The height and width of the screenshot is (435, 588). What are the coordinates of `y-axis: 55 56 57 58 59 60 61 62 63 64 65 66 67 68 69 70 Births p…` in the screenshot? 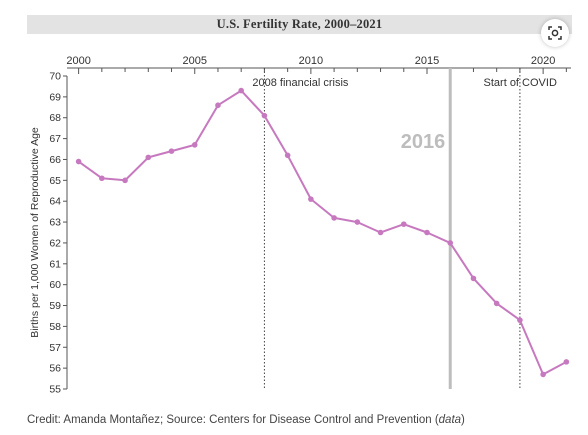 It's located at (48, 233).